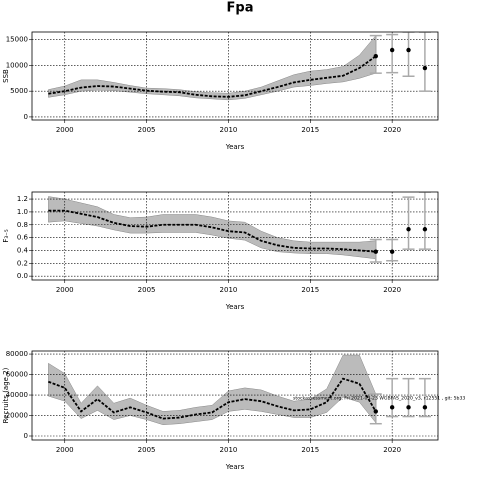 The height and width of the screenshot is (480, 480). I want to click on y-tick-label: 5000, so click(19, 91).